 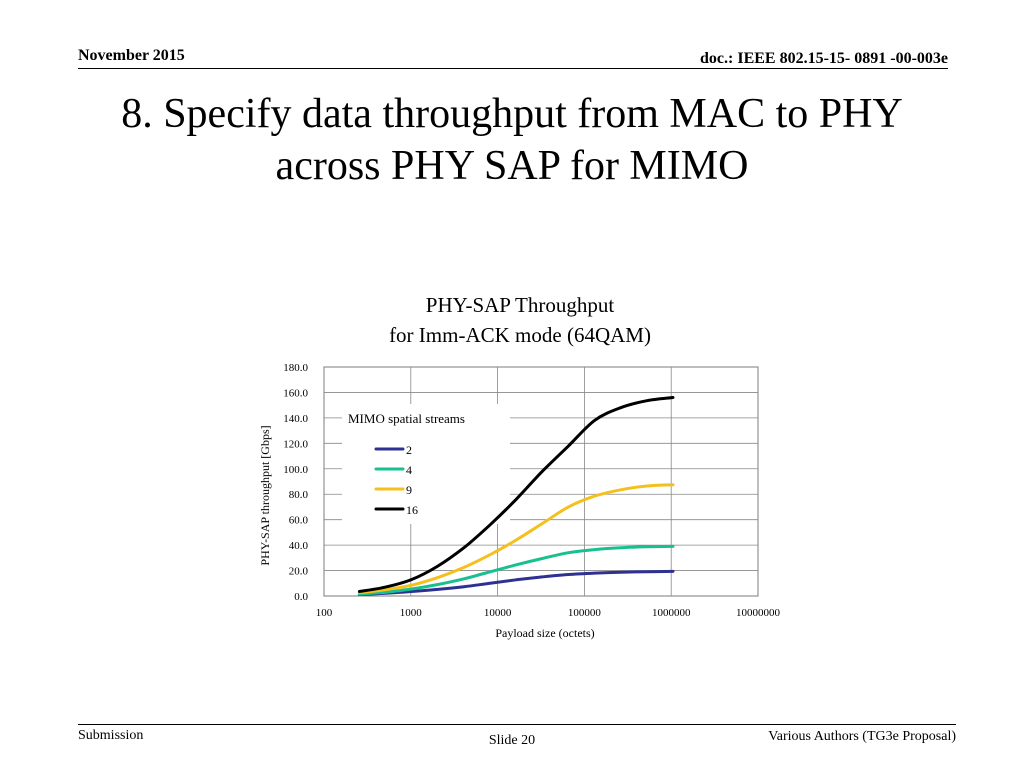 What do you see at coordinates (265, 495) in the screenshot?
I see `y-axis-label: PHY-SAP throughput [Gbps]` at bounding box center [265, 495].